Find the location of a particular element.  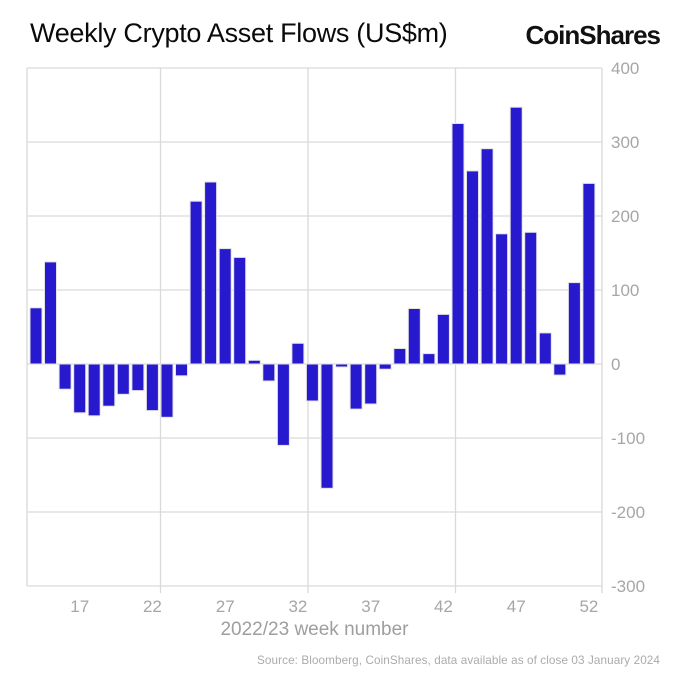

coinshares-logo: CoinShares is located at coordinates (593, 35).